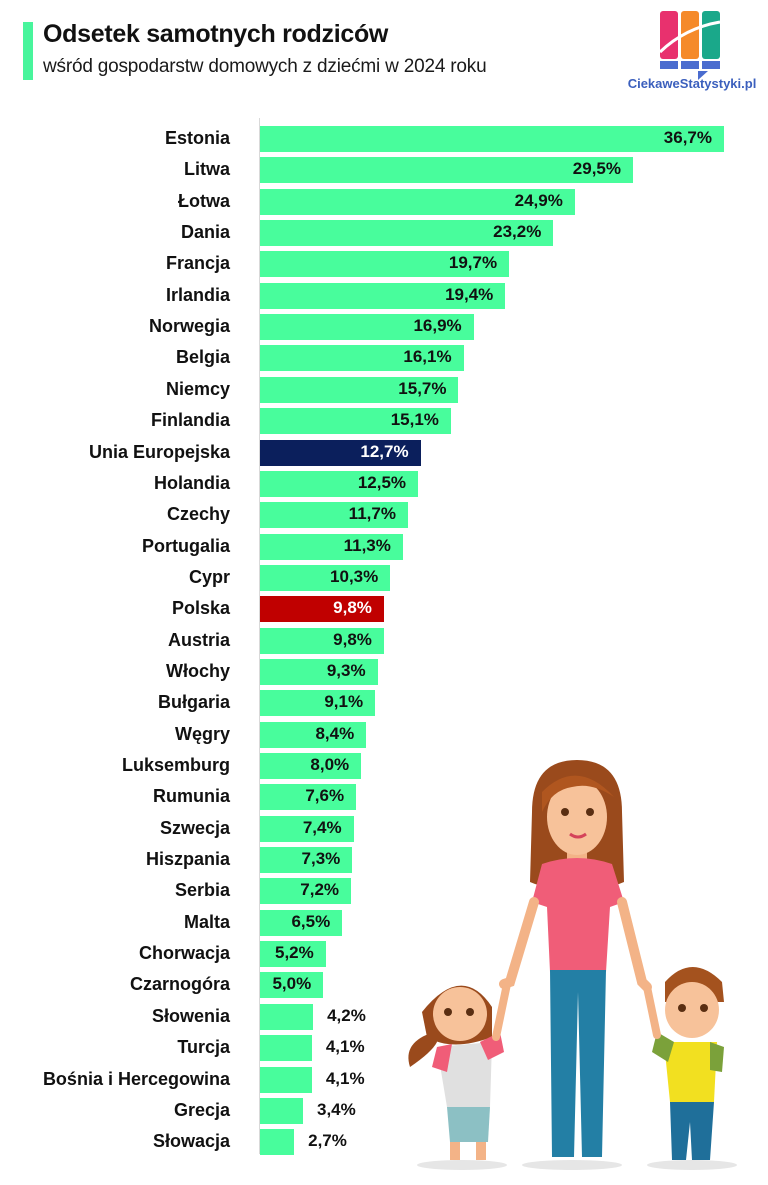 The image size is (768, 1185). What do you see at coordinates (380, 796) in the screenshot?
I see `bar-row: Rumunia 7,6%` at bounding box center [380, 796].